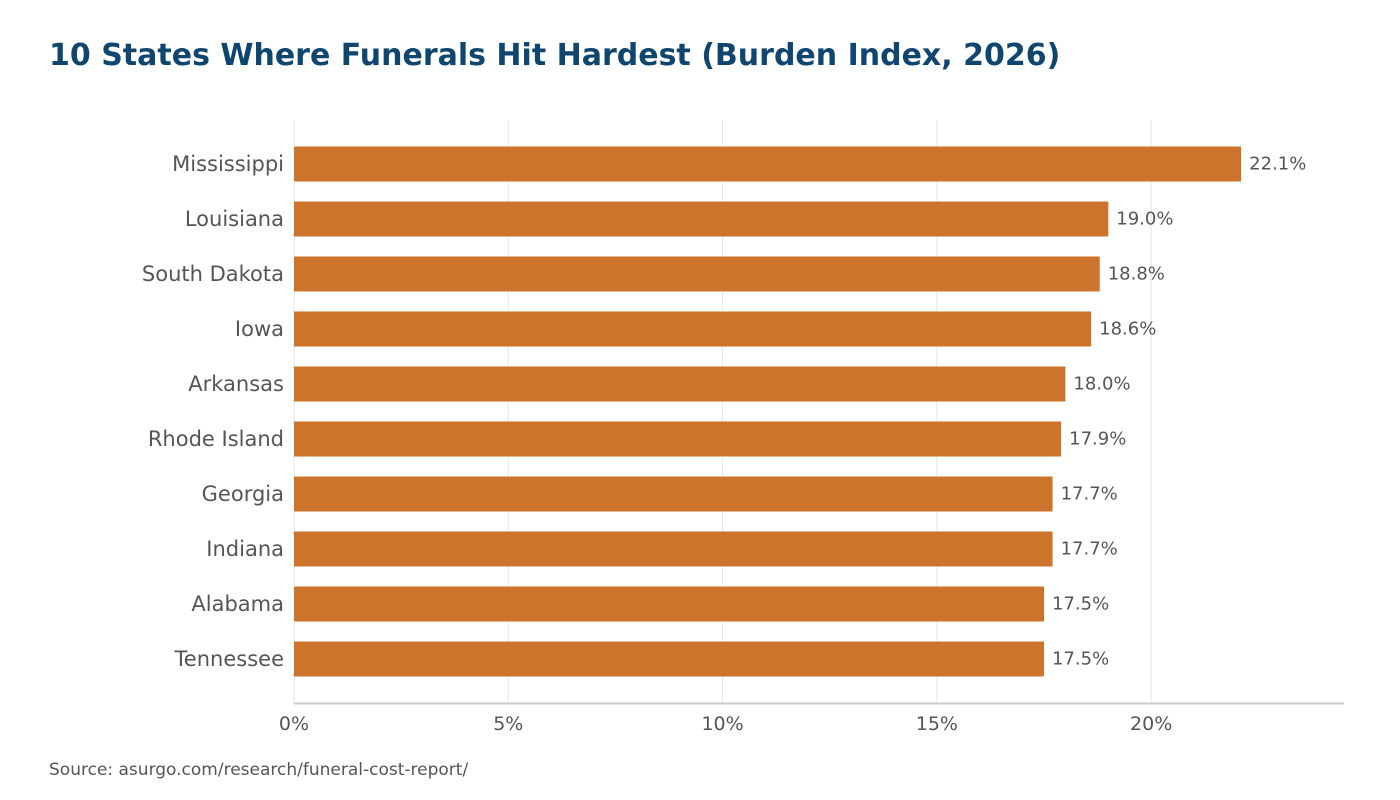 The width and height of the screenshot is (1400, 800). I want to click on x-tick-label: 15%, so click(937, 724).